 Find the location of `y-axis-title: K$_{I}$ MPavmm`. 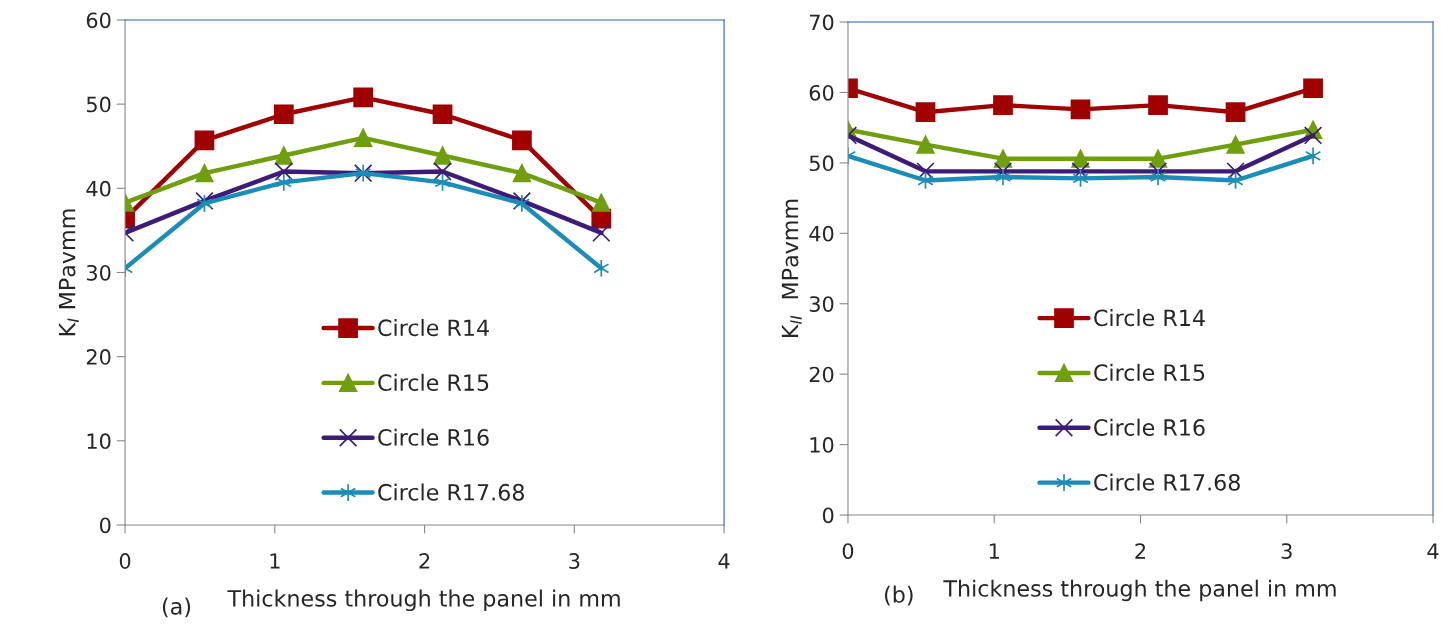

y-axis-title: K$_{I}$ MPavmm is located at coordinates (68, 272).